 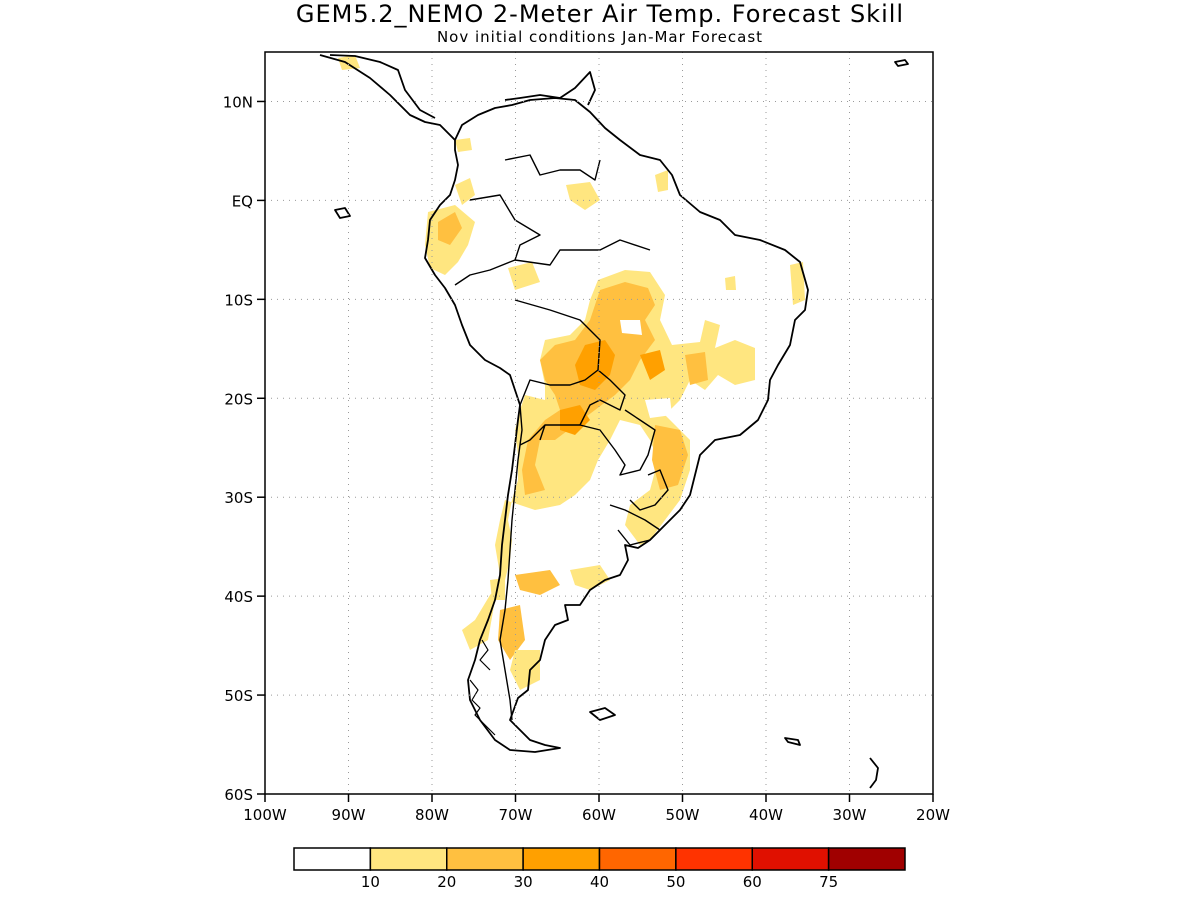 I want to click on colorbar-label: 20, so click(x=446, y=882).